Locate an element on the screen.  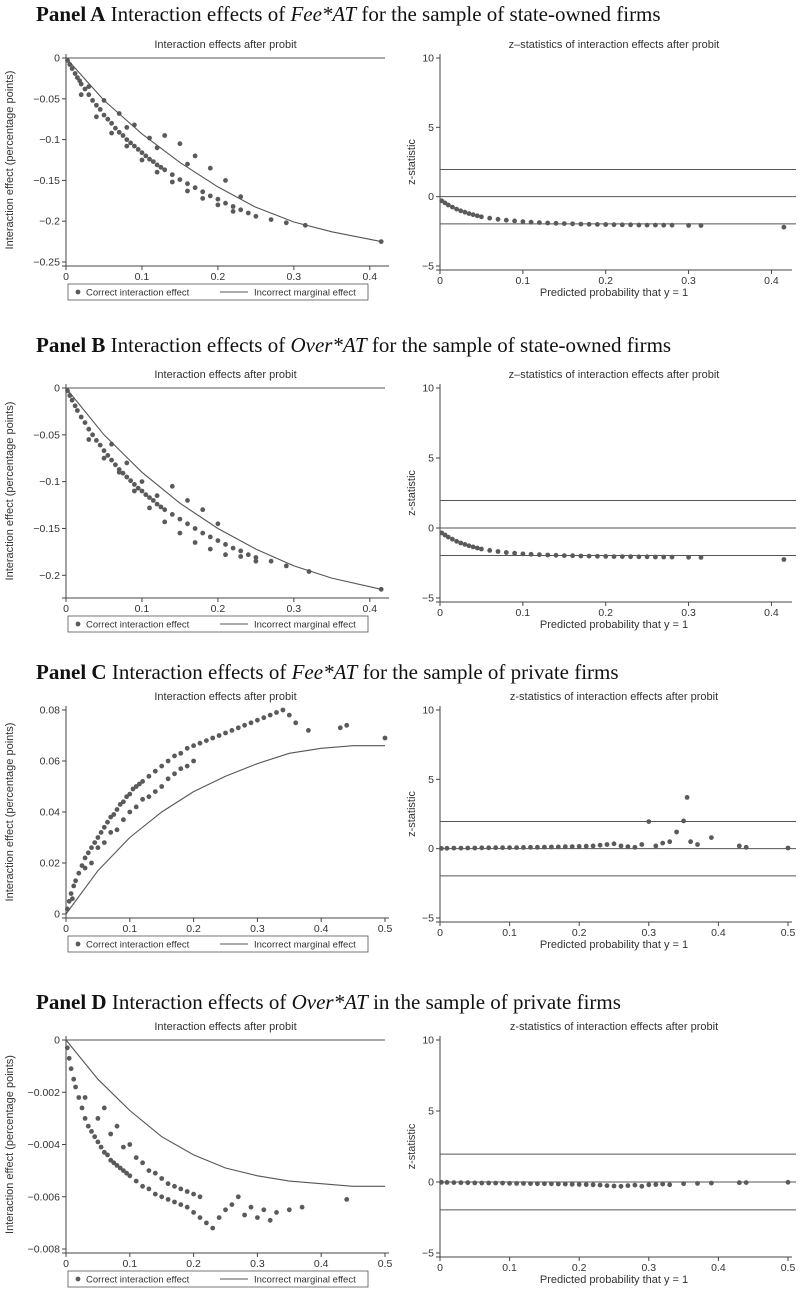
legend-label: Incorrect marginal effect is located at coordinates (305, 1280).